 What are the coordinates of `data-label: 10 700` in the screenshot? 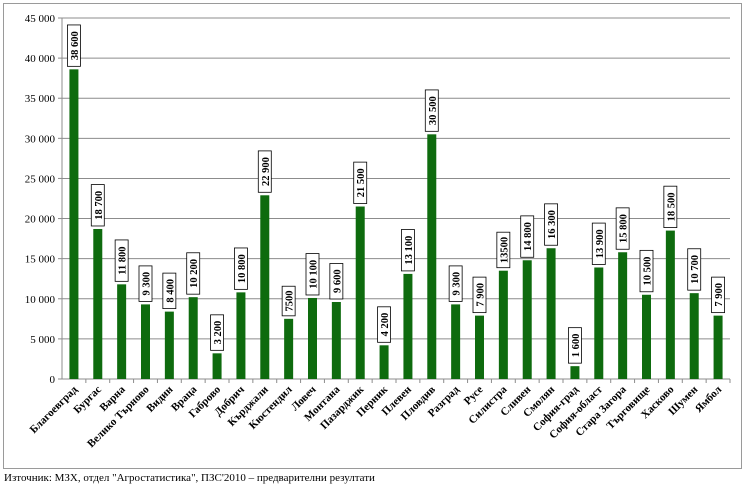 It's located at (694, 269).